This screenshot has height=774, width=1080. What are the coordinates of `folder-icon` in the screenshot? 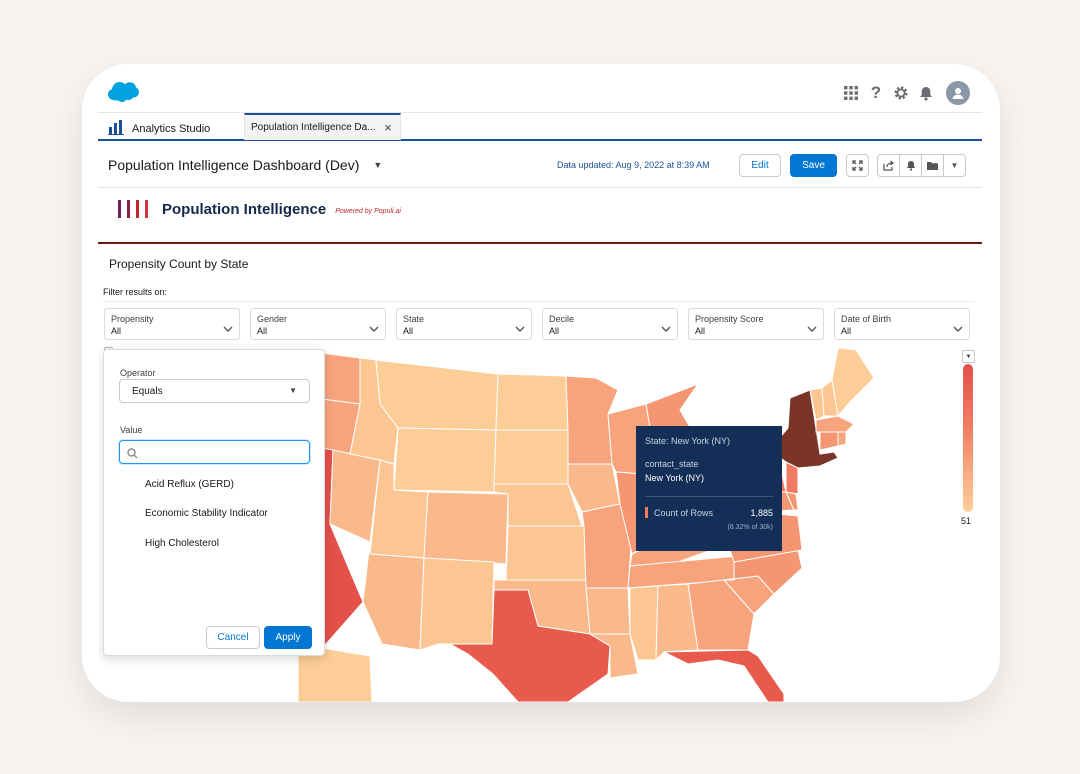 It's located at (932, 165).